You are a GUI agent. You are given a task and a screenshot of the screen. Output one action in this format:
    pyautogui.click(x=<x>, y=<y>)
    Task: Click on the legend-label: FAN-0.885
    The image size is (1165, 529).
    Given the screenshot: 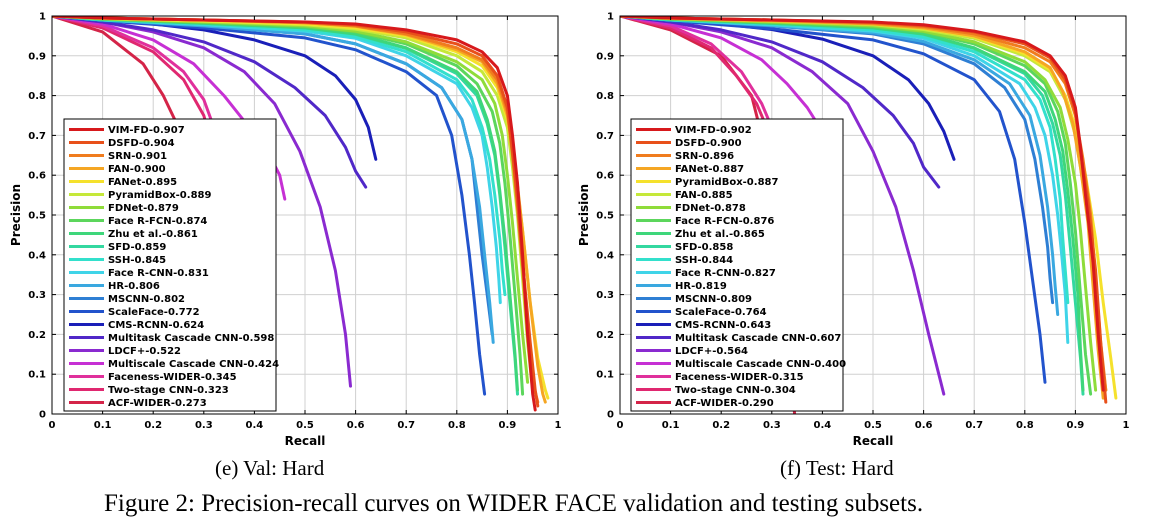 What is the action you would take?
    pyautogui.click(x=704, y=195)
    